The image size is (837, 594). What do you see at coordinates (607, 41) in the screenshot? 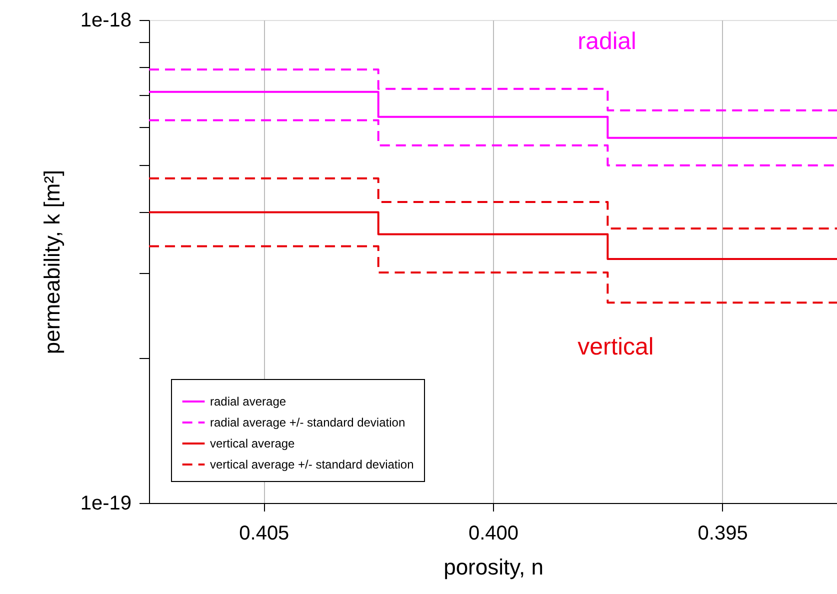
I see `annotation: radial` at bounding box center [607, 41].